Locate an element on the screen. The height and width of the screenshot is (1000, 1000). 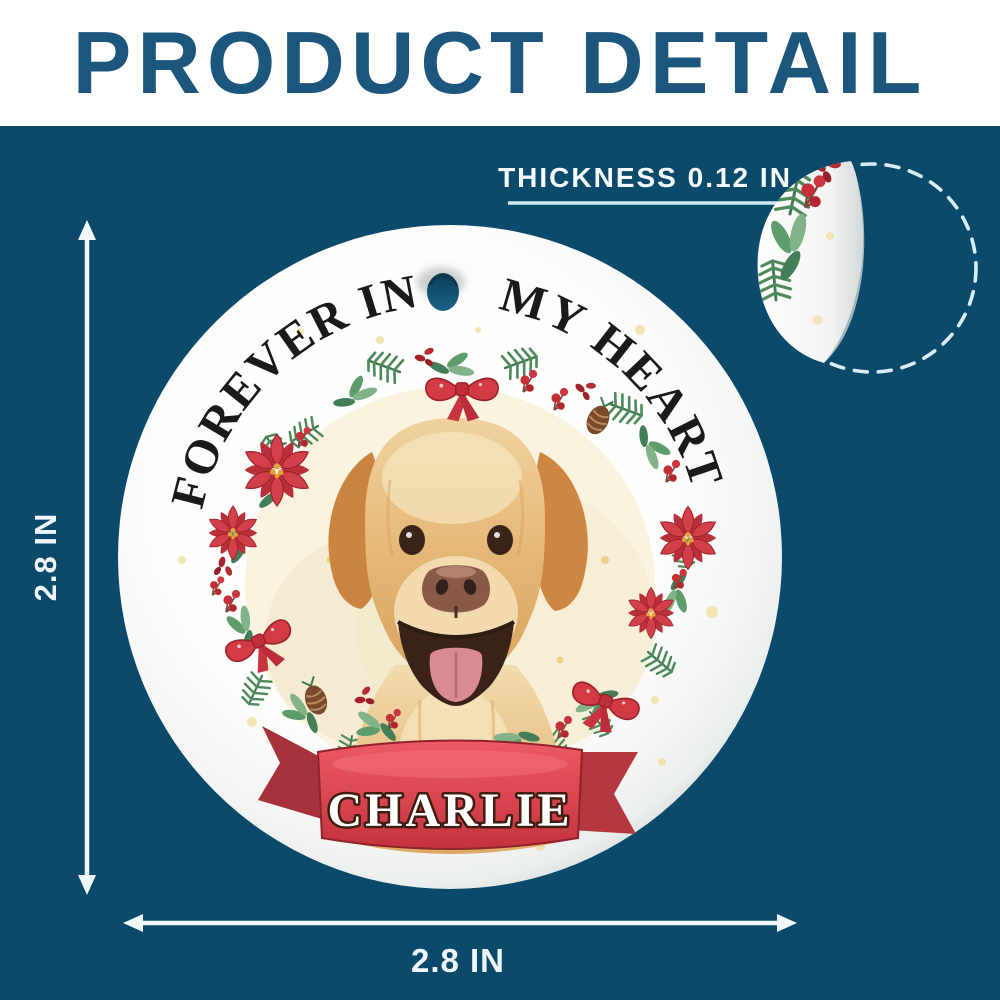
hanging-hole-icon is located at coordinates (441, 289).